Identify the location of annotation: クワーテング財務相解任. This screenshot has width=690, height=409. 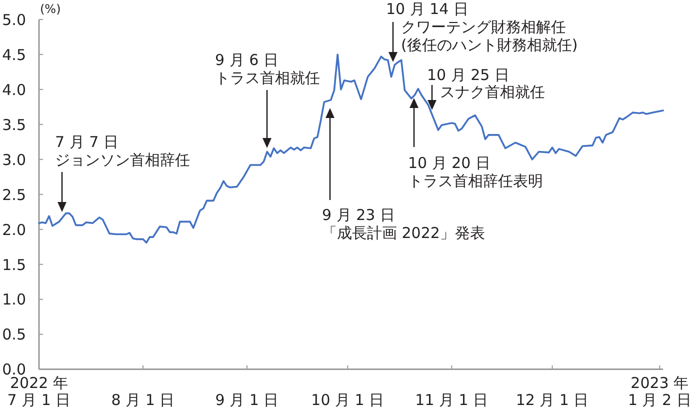
(483, 27).